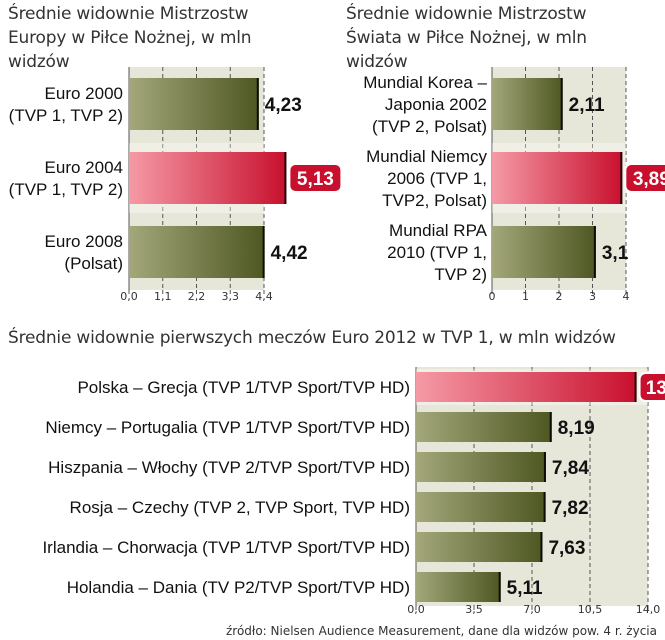  Describe the element at coordinates (436, 104) in the screenshot. I see `category-label: Japonia 2002` at that location.